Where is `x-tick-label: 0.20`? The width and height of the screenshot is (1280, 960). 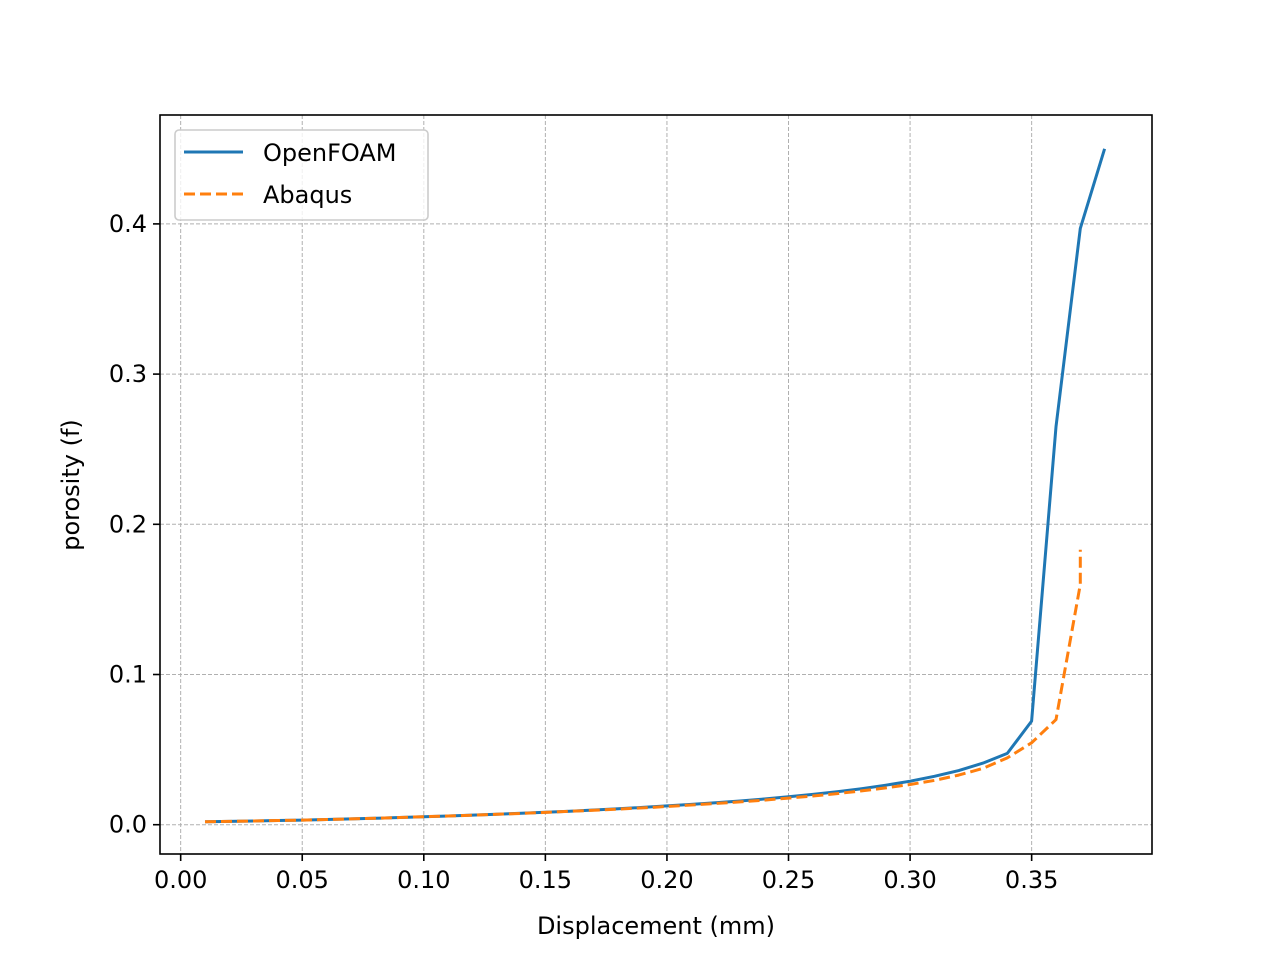 x-tick-label: 0.20 is located at coordinates (666, 880).